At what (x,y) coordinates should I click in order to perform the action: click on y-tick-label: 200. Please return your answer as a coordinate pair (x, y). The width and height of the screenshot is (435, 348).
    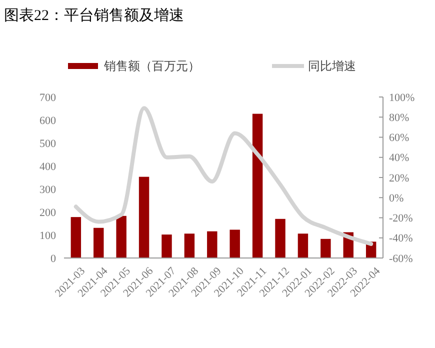
    Looking at the image, I should click on (48, 212).